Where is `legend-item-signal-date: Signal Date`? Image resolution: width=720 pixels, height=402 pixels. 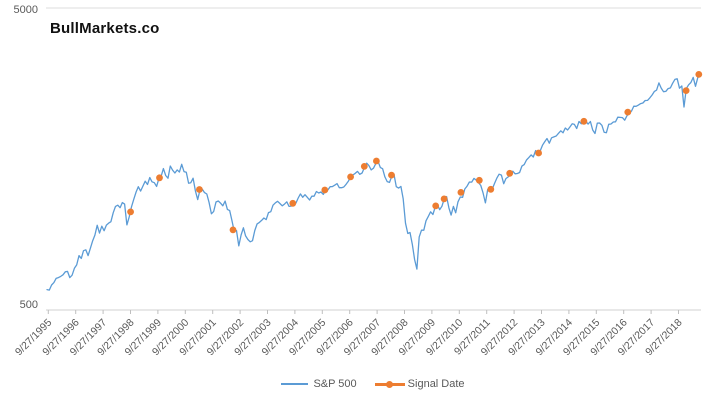
legend-item-signal-date: Signal Date is located at coordinates (419, 384).